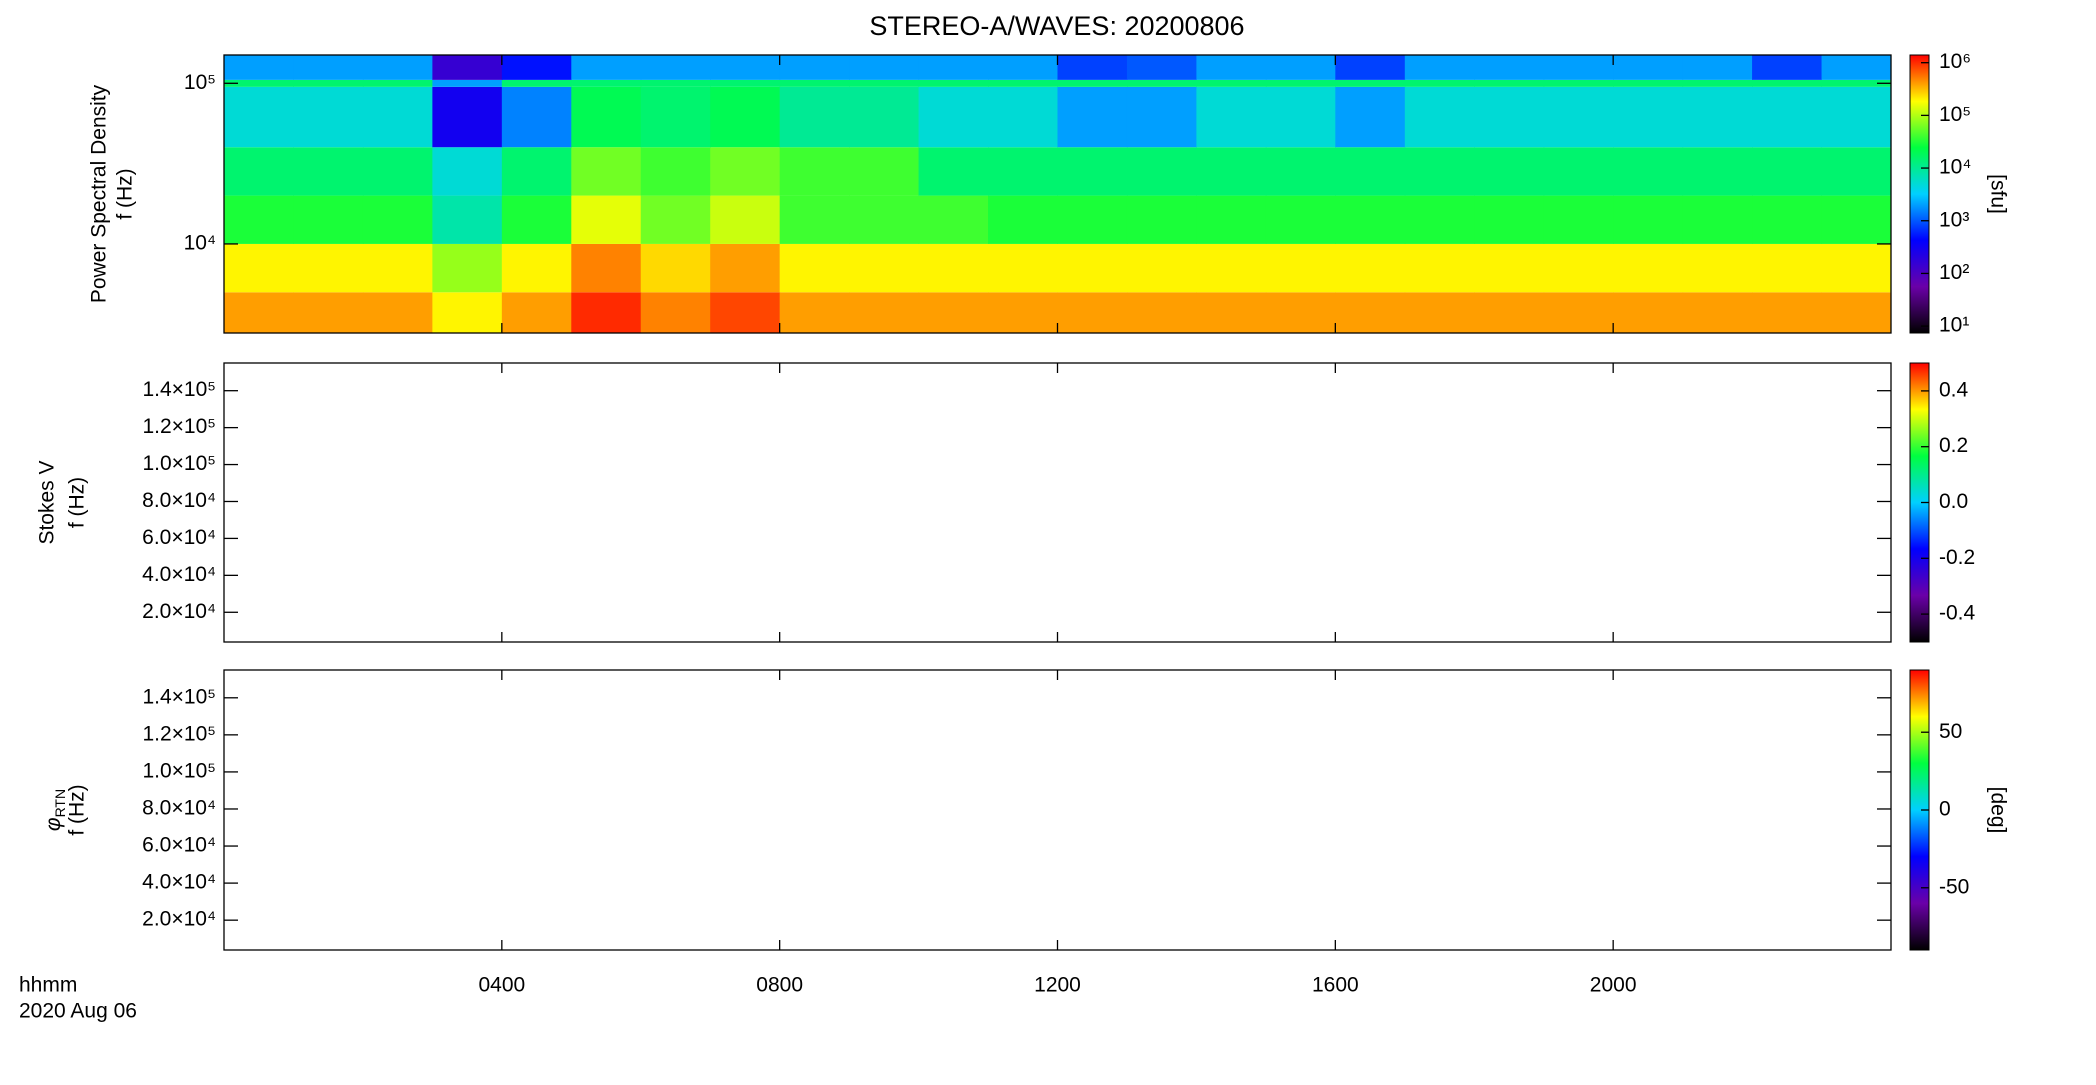  I want to click on colorbar-tick-label: 50, so click(1950, 731).